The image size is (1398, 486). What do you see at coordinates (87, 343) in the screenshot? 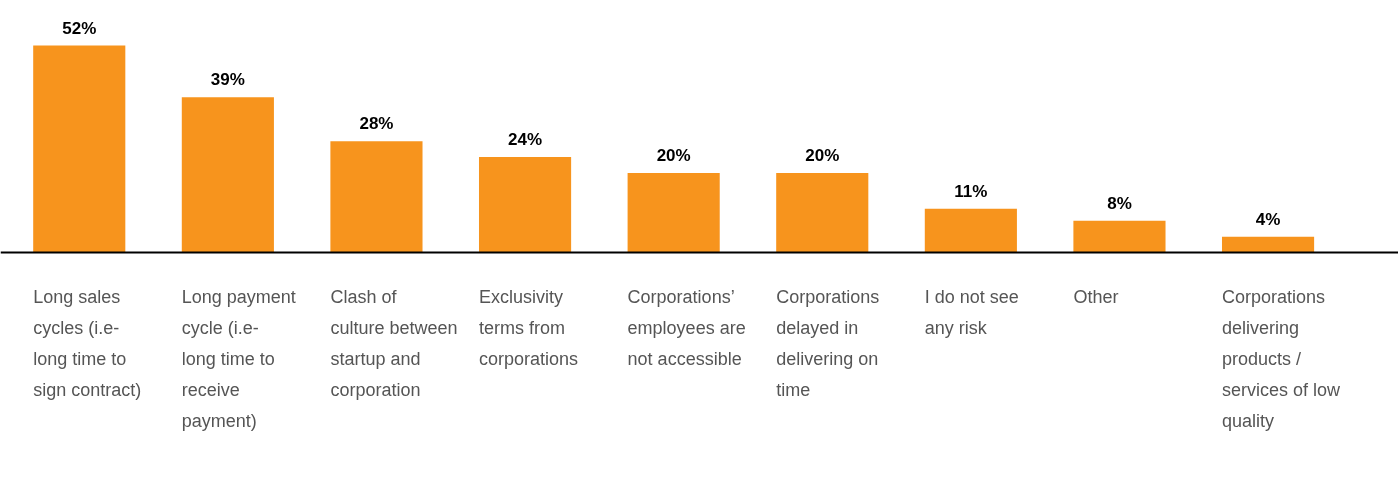
I see `x-tick-label: Long sales cycles (i.e- long time to sign contract)` at bounding box center [87, 343].